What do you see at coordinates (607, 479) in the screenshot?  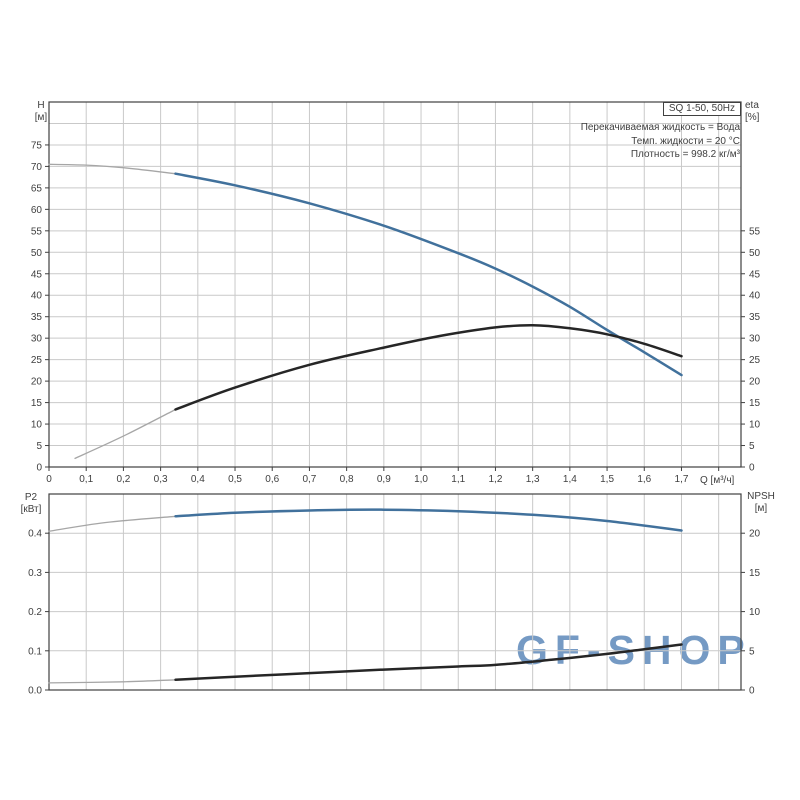 I see `x-axis-tick-label: 1,5` at bounding box center [607, 479].